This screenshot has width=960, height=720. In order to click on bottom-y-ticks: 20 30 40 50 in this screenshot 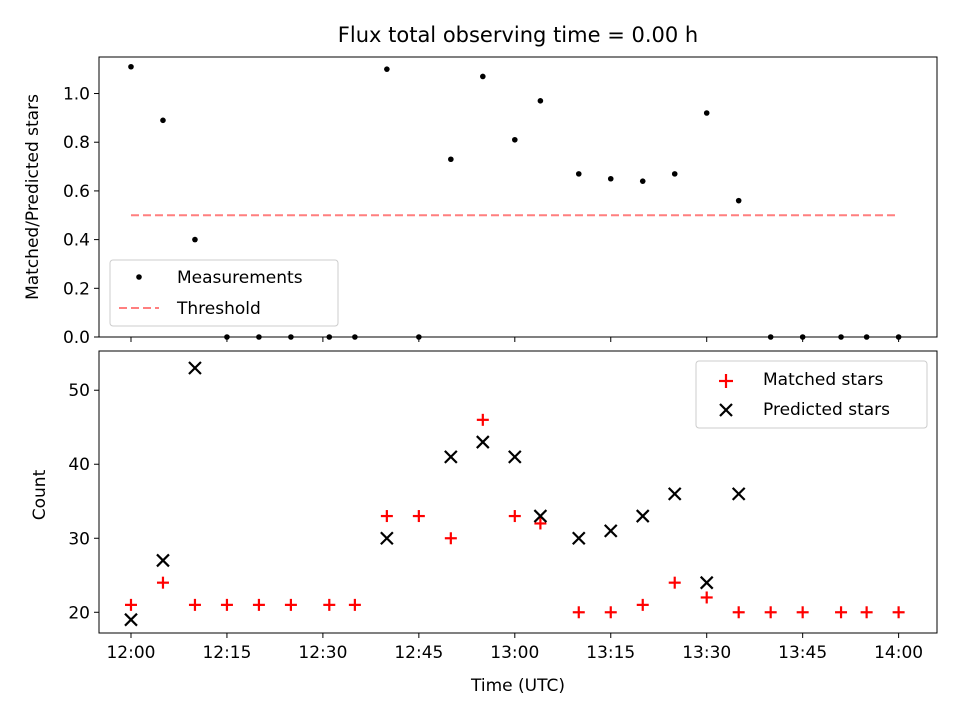, I will do `click(83, 502)`.